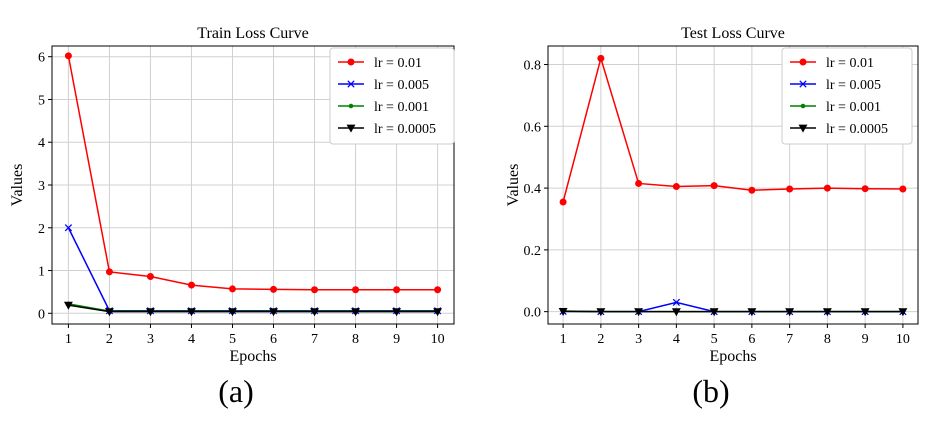  I want to click on x-tick-label: 7, so click(314, 339).